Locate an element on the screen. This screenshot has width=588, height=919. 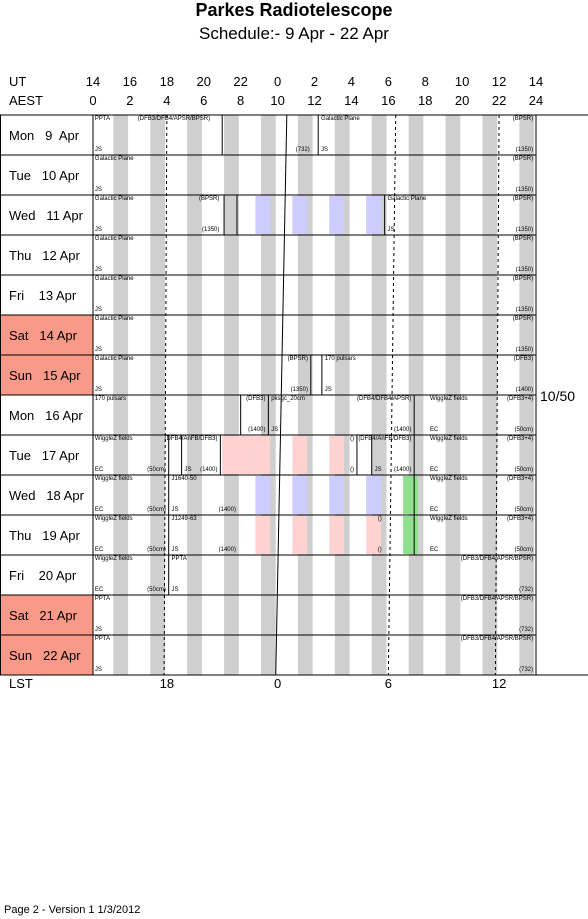
day-label: Wed 11 Apr is located at coordinates (46, 215).